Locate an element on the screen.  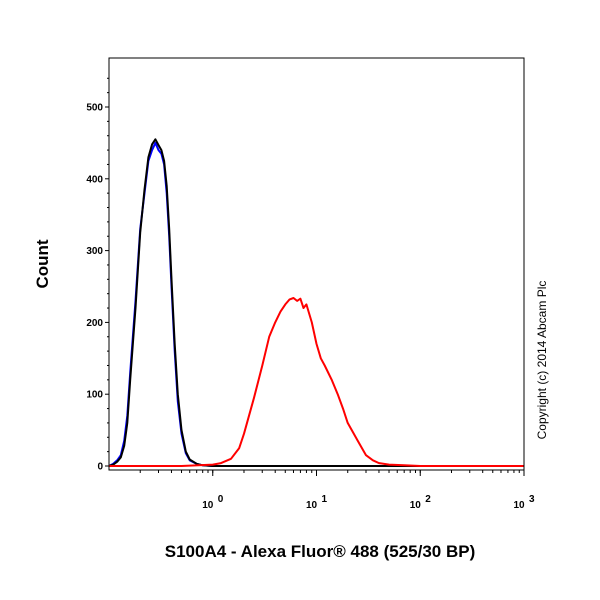
y-tick-label: 200 is located at coordinates (94, 323).